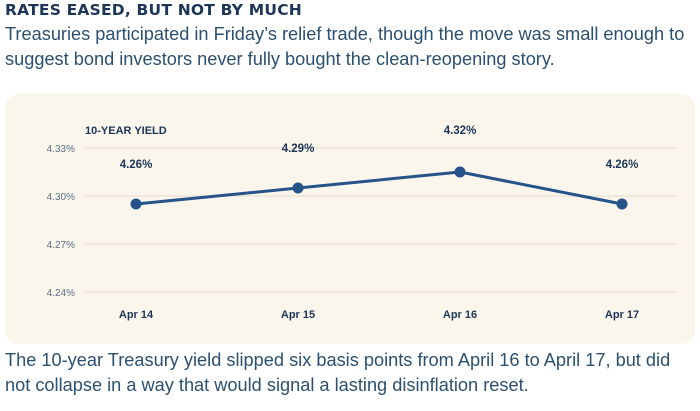  I want to click on x-tick-label: Apr 15, so click(298, 315).